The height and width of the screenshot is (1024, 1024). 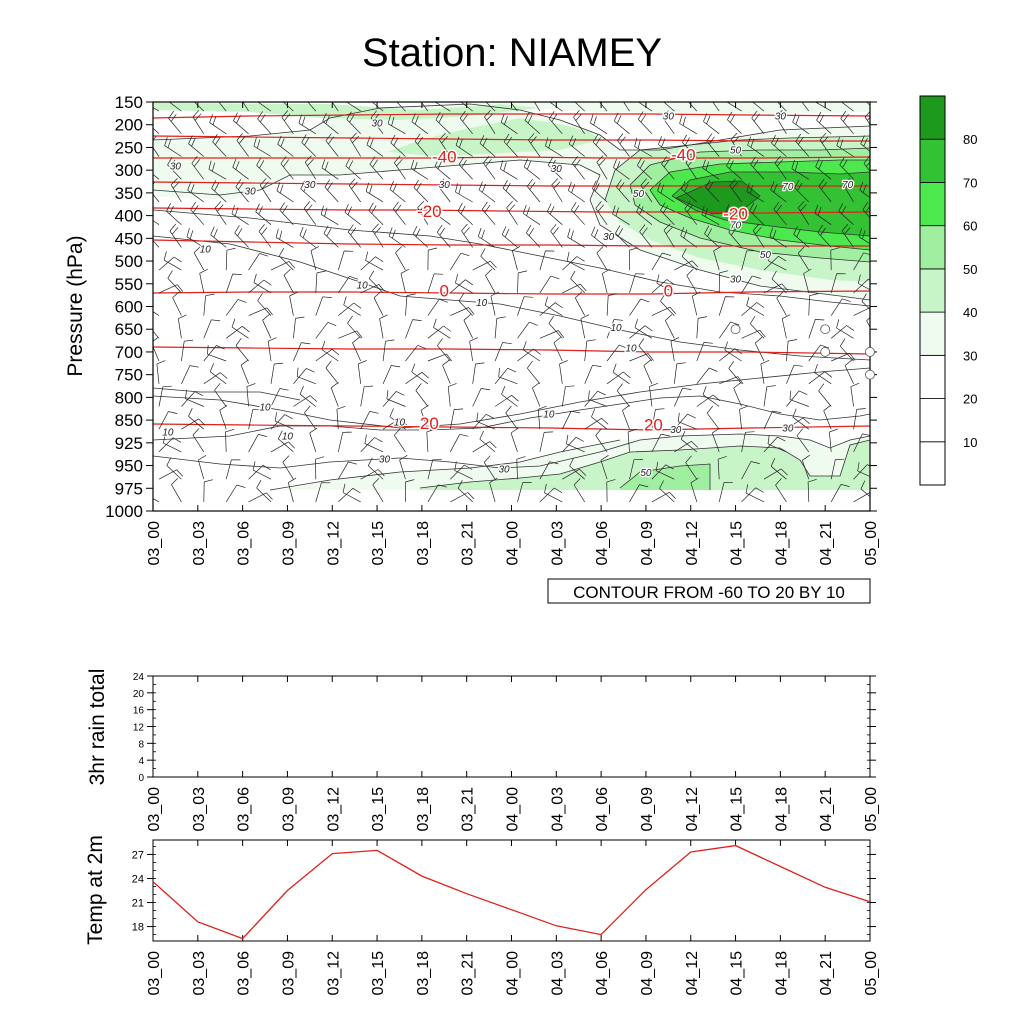 What do you see at coordinates (932, 463) in the screenshot?
I see `colorbar-box` at bounding box center [932, 463].